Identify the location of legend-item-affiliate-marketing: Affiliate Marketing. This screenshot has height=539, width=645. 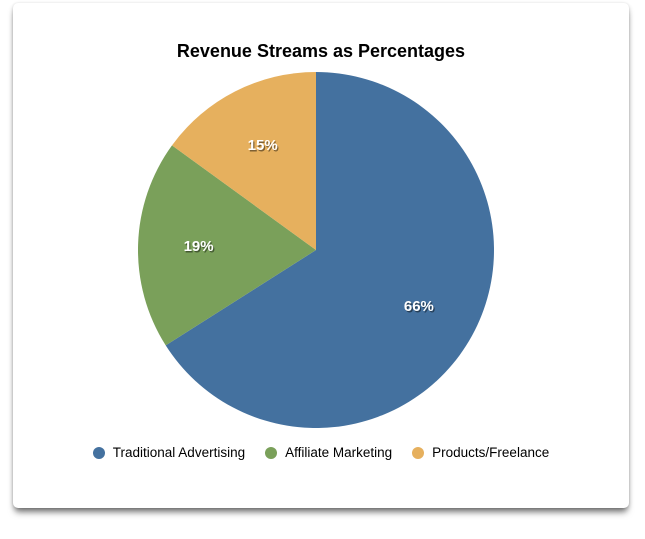
(328, 452).